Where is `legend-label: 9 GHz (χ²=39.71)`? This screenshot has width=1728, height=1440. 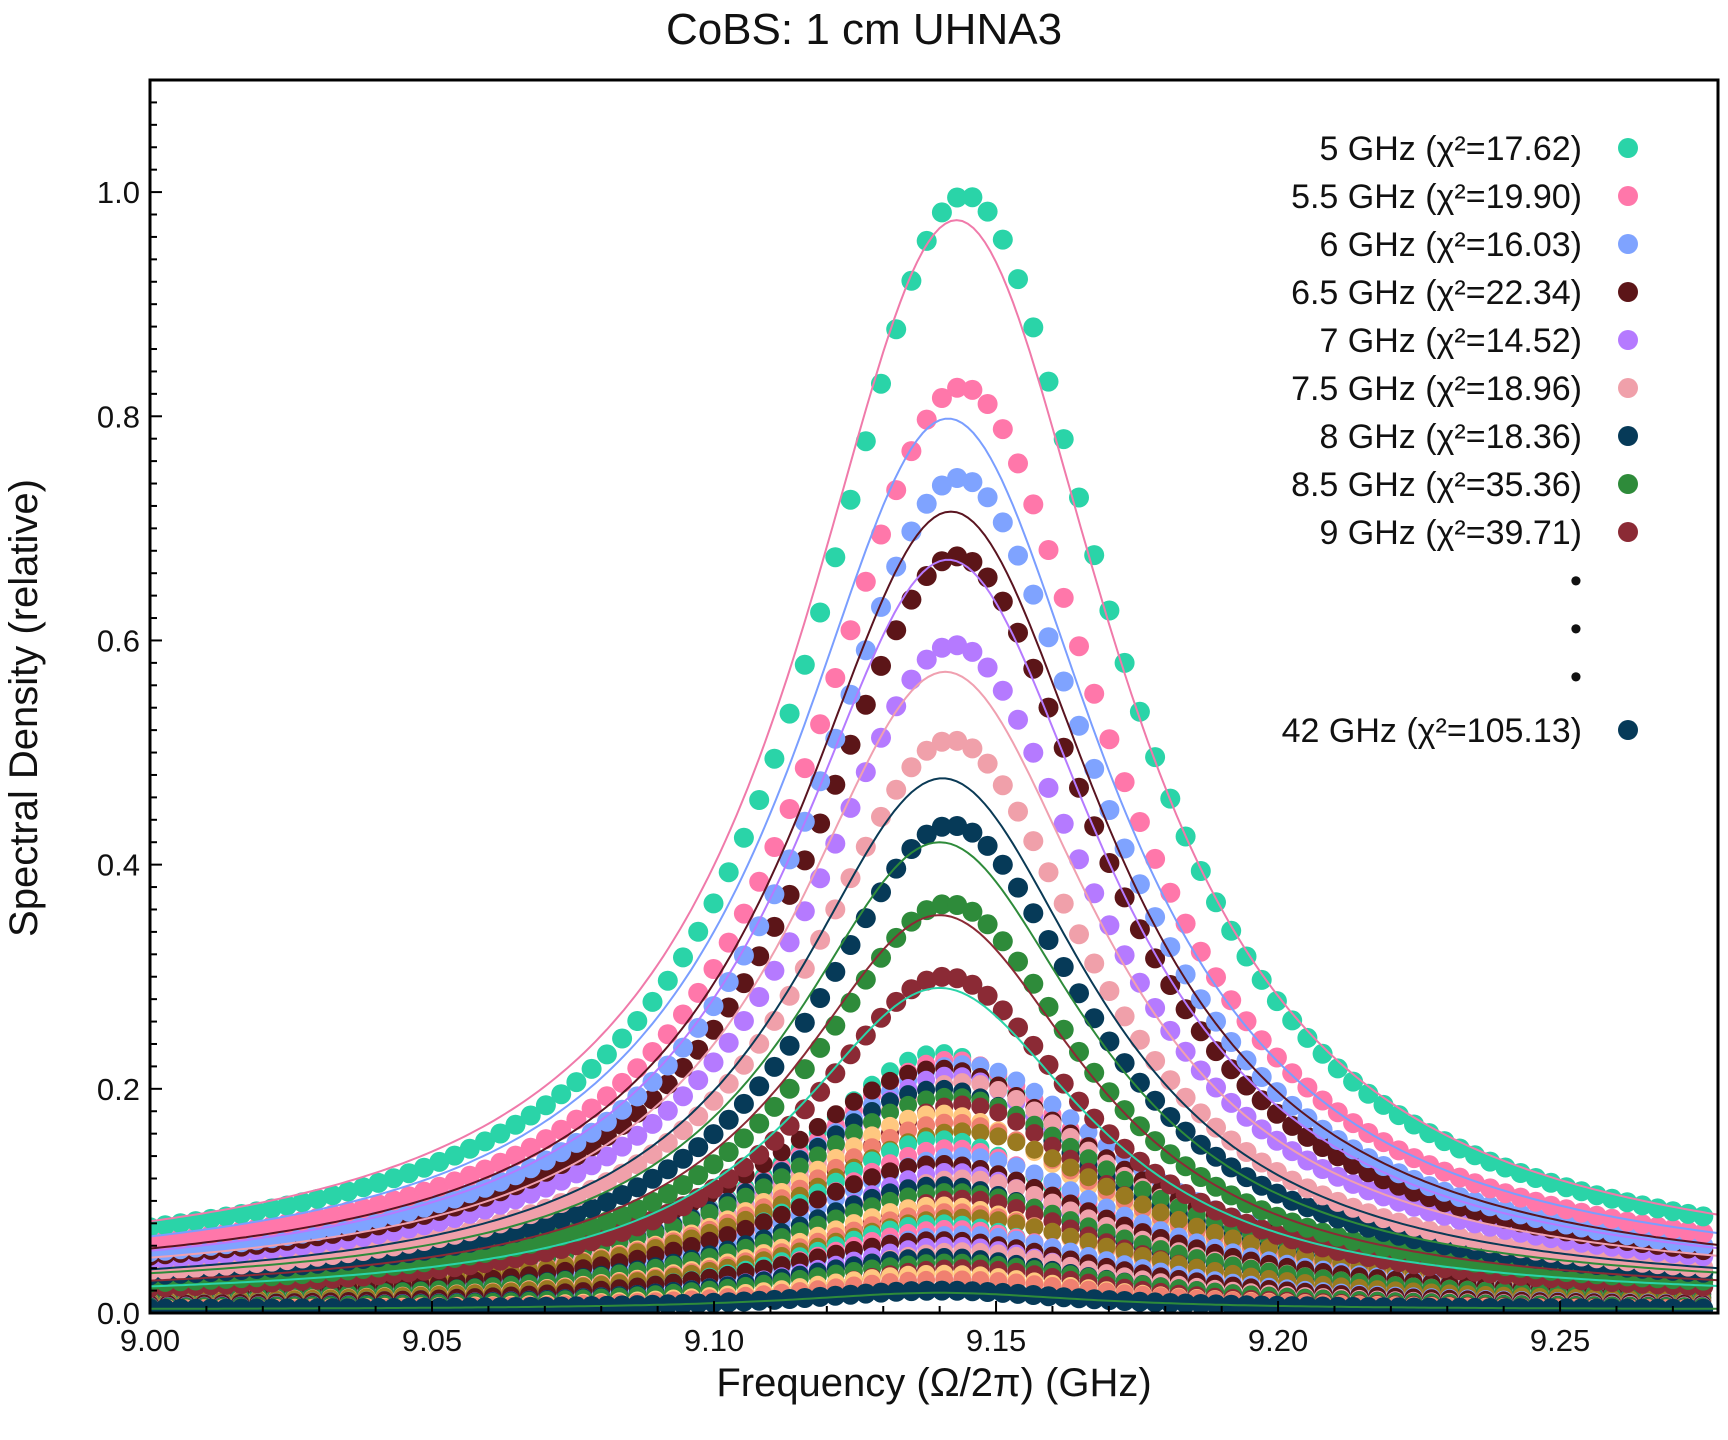
legend-label: 9 GHz (χ²=39.71) is located at coordinates (1450, 533).